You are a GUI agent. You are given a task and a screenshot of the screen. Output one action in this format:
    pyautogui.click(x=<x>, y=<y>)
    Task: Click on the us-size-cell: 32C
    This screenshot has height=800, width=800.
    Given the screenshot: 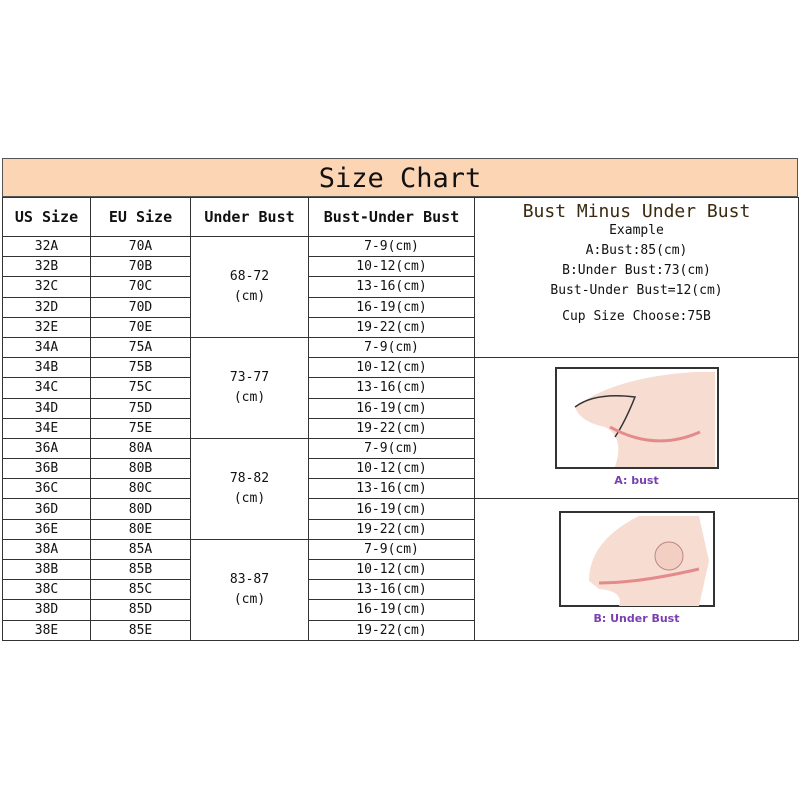 What is the action you would take?
    pyautogui.click(x=46, y=287)
    